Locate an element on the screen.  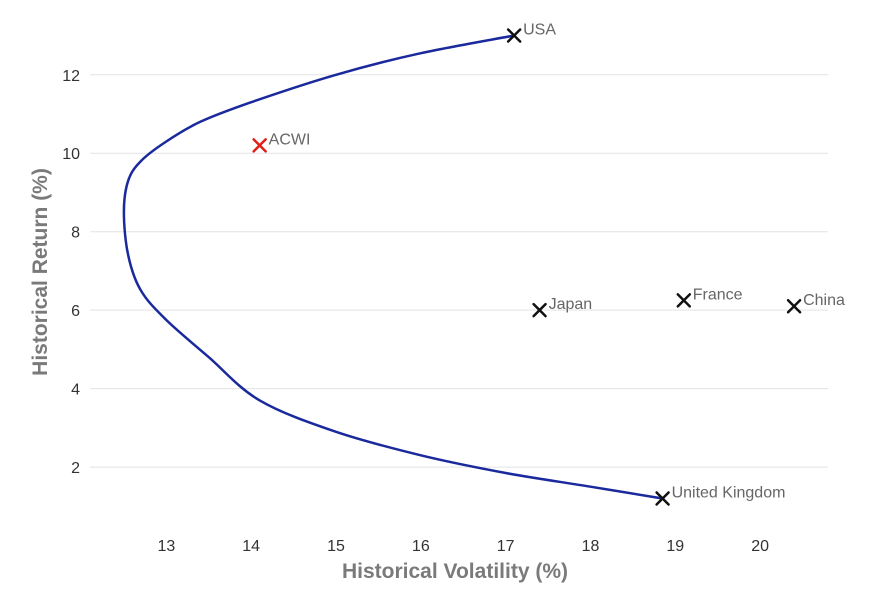
point-france is located at coordinates (684, 300).